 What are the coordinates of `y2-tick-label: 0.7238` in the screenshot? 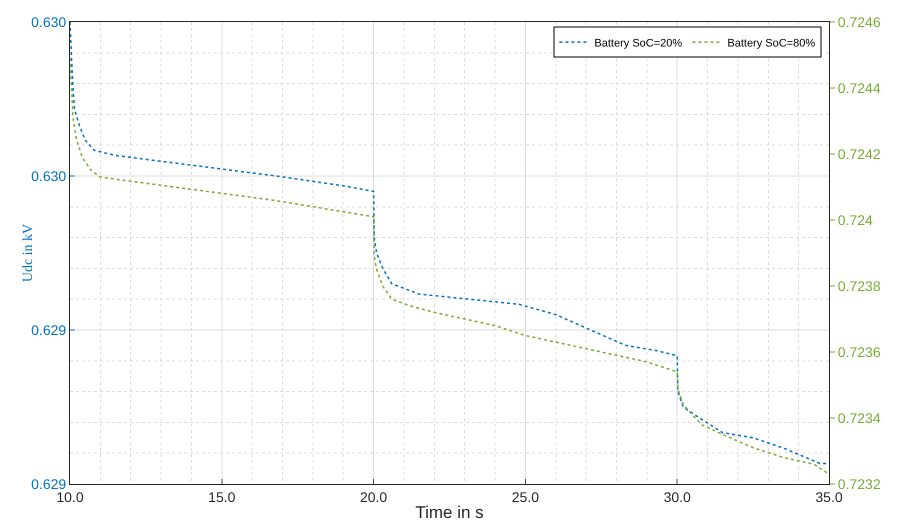 It's located at (859, 286).